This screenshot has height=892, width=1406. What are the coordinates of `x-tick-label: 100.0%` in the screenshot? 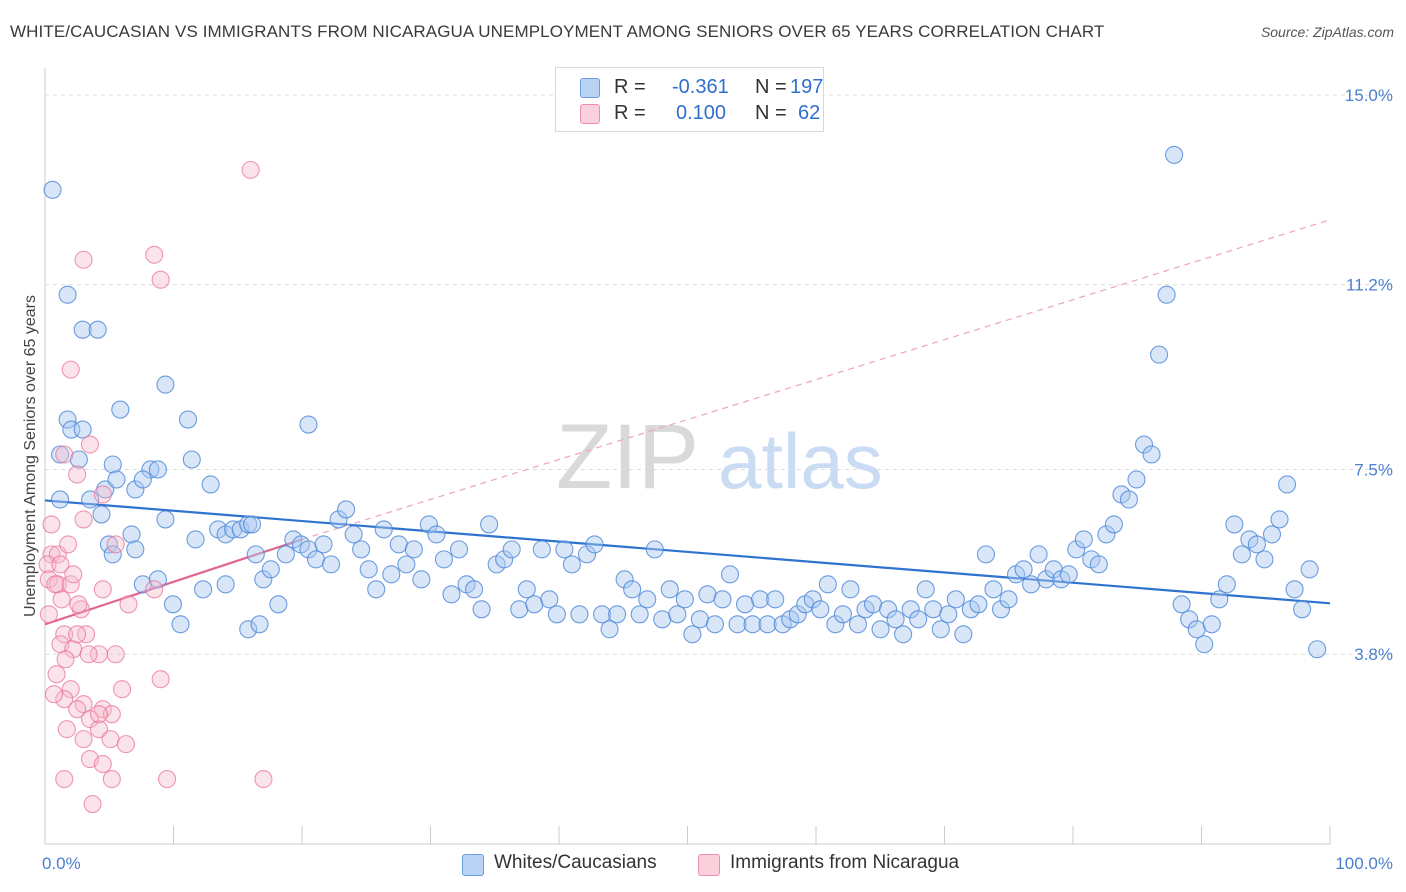 It's located at (1364, 863).